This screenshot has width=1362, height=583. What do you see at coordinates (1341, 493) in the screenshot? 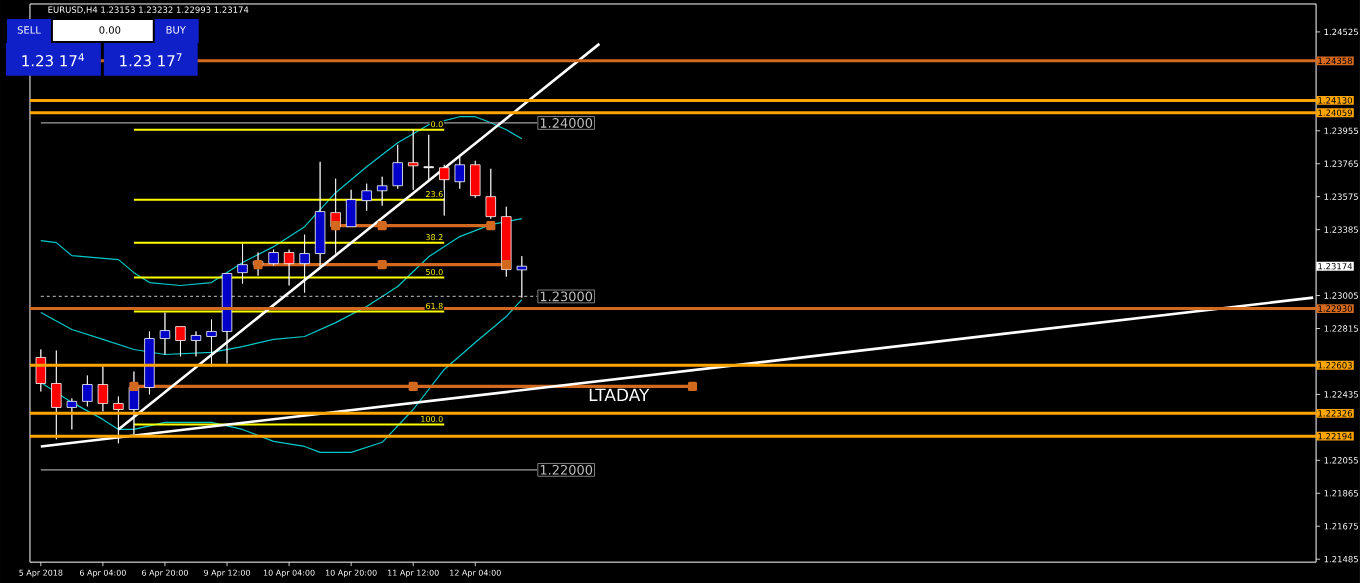
I see `y-tick-label: 1.21865` at bounding box center [1341, 493].